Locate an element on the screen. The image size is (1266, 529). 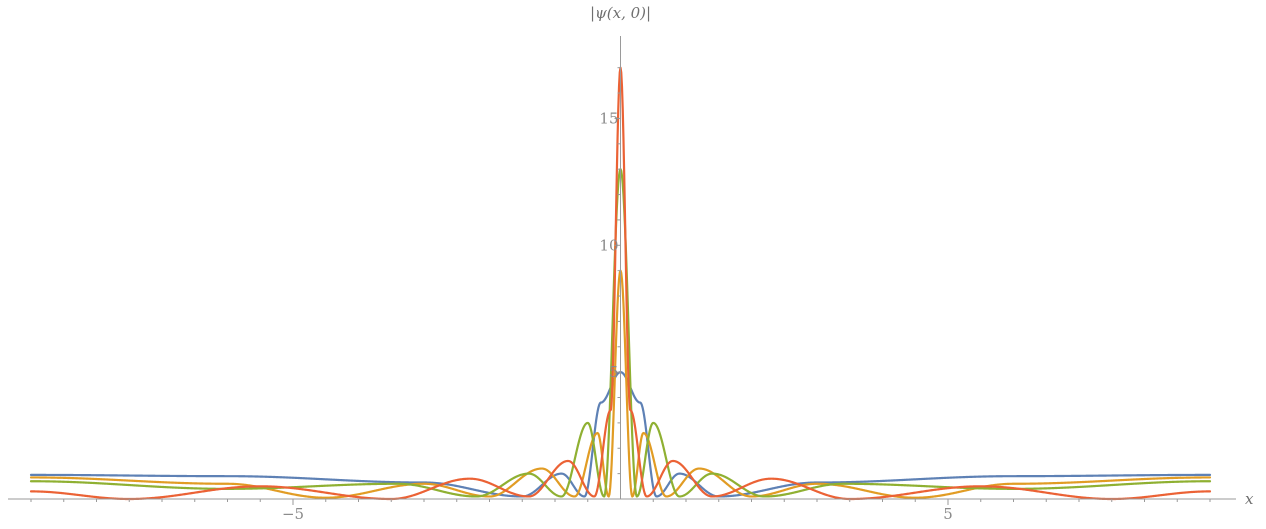
y-tick-label: 10 is located at coordinates (608, 245).